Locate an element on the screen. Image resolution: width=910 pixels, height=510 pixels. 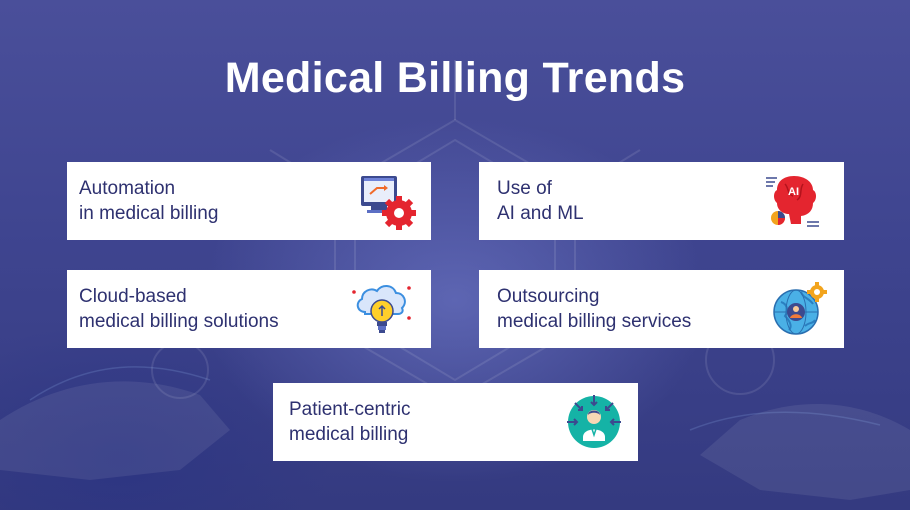
trend-card-ai-ml: Use of AI and ML AI is located at coordinates (661, 201).